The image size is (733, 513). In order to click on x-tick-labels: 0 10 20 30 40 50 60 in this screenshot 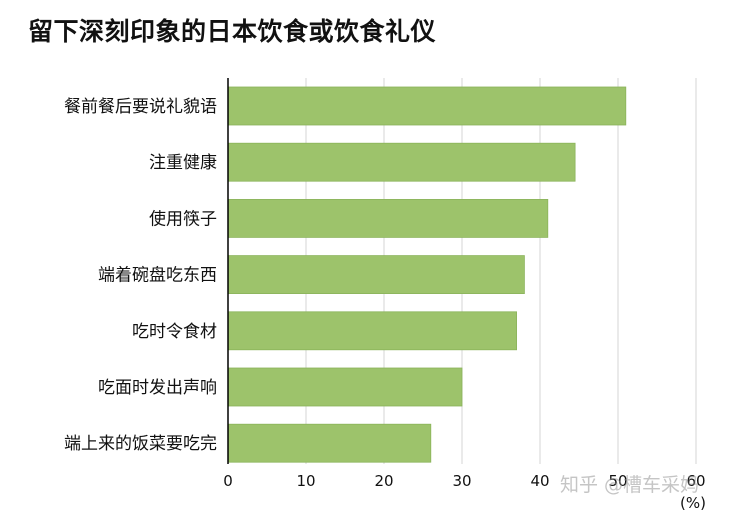, I will do `click(464, 481)`.